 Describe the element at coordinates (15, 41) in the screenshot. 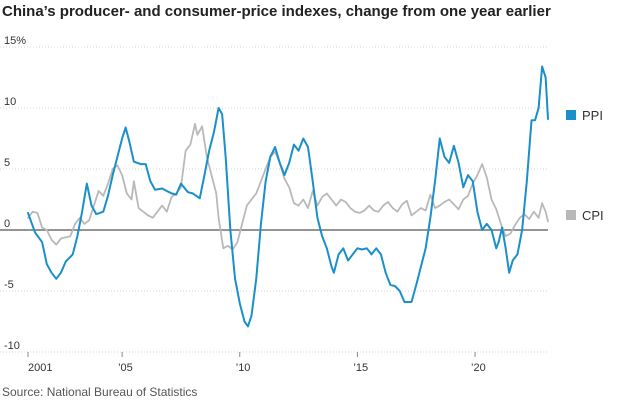

I see `y-tick-label: 15%` at that location.